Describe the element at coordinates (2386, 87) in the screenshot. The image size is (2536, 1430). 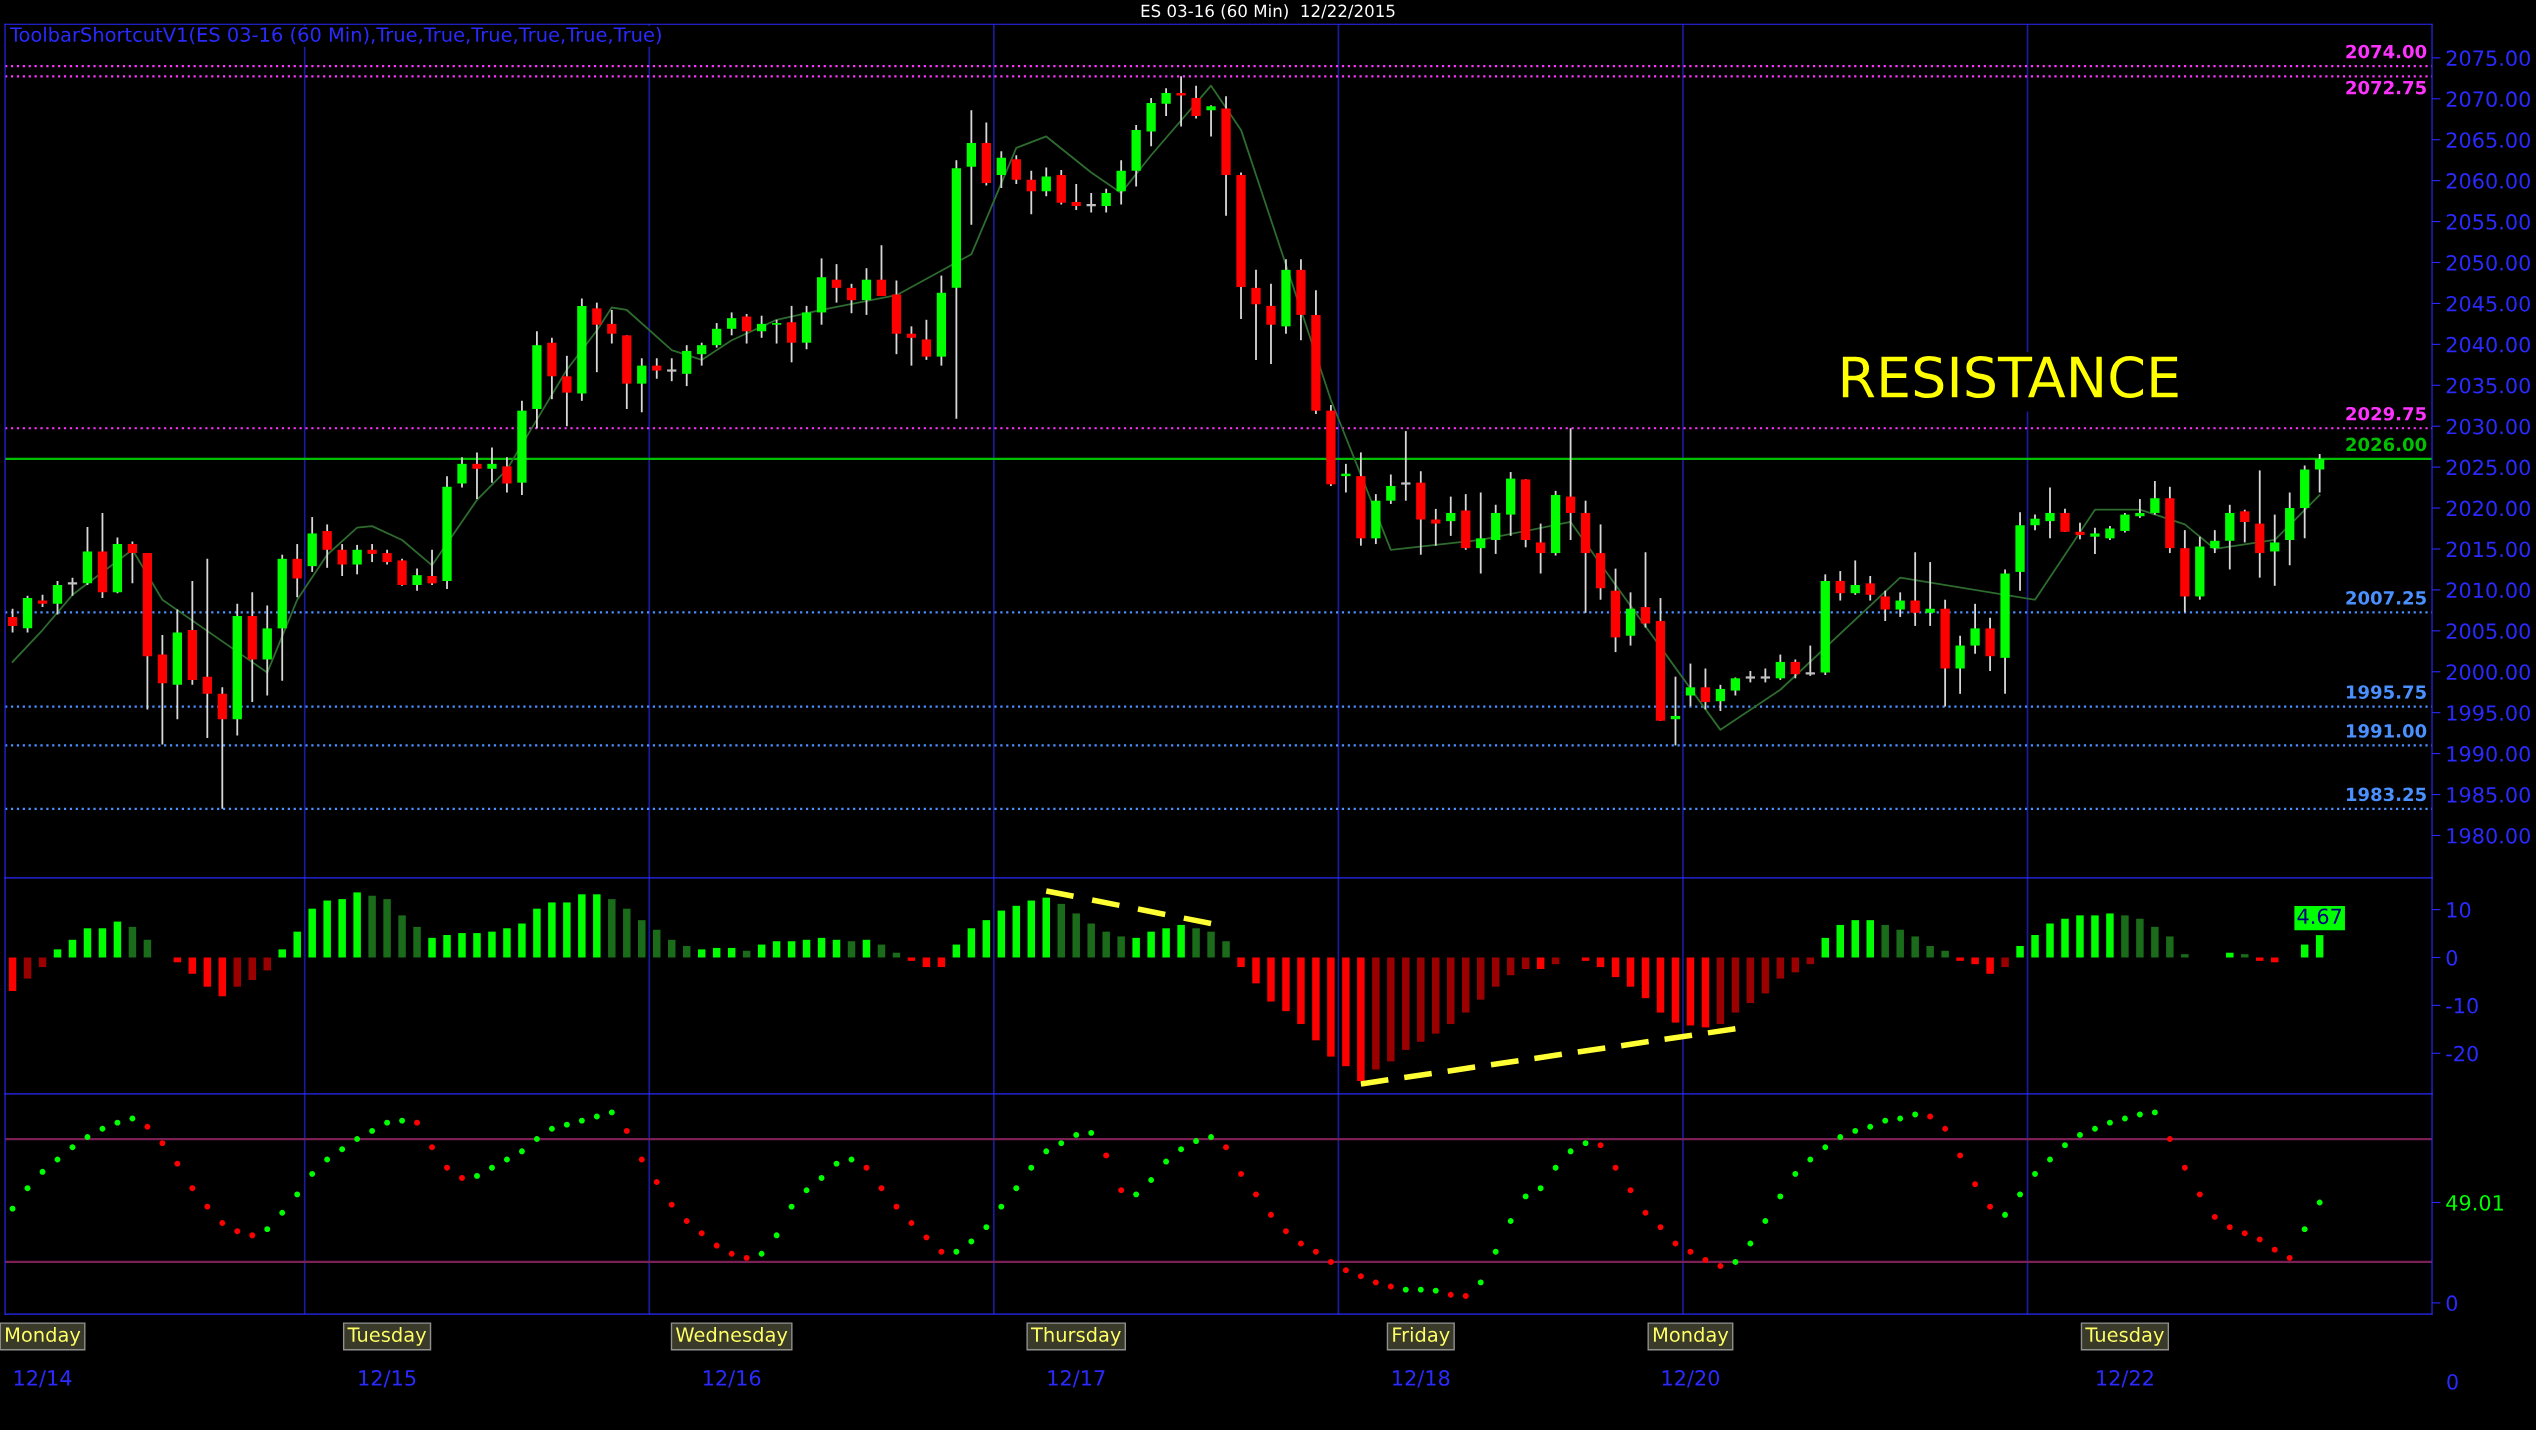
I see `ref-line-label: 2072.75` at that location.